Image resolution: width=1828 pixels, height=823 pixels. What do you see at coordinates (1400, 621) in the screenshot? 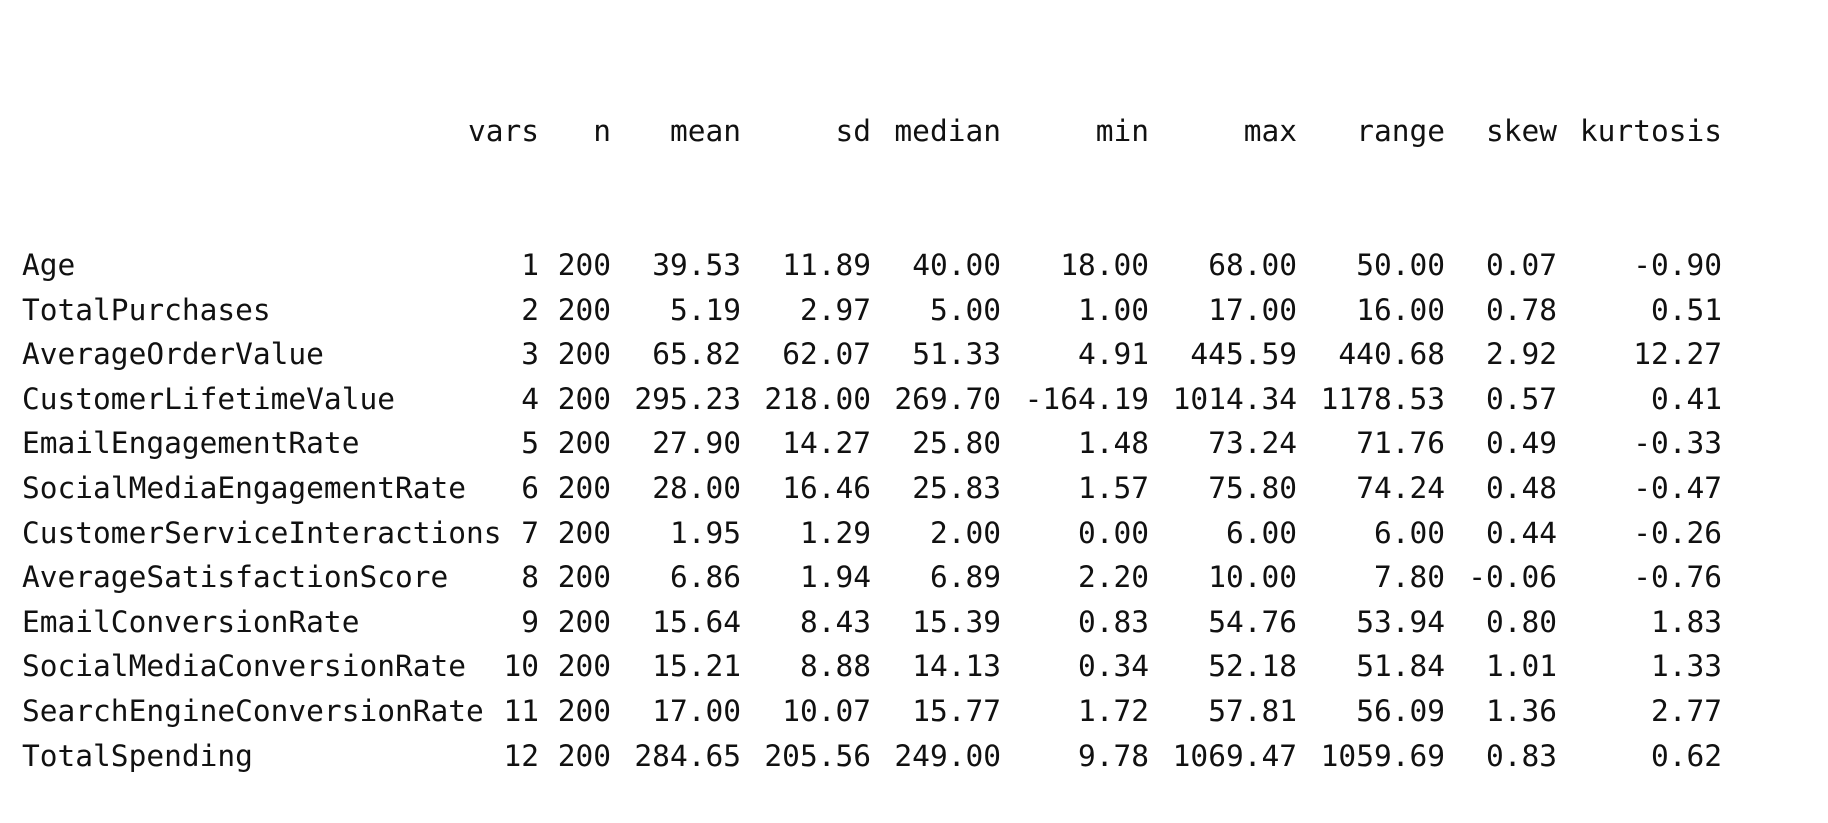
I see `range-cell: 53.94` at bounding box center [1400, 621].